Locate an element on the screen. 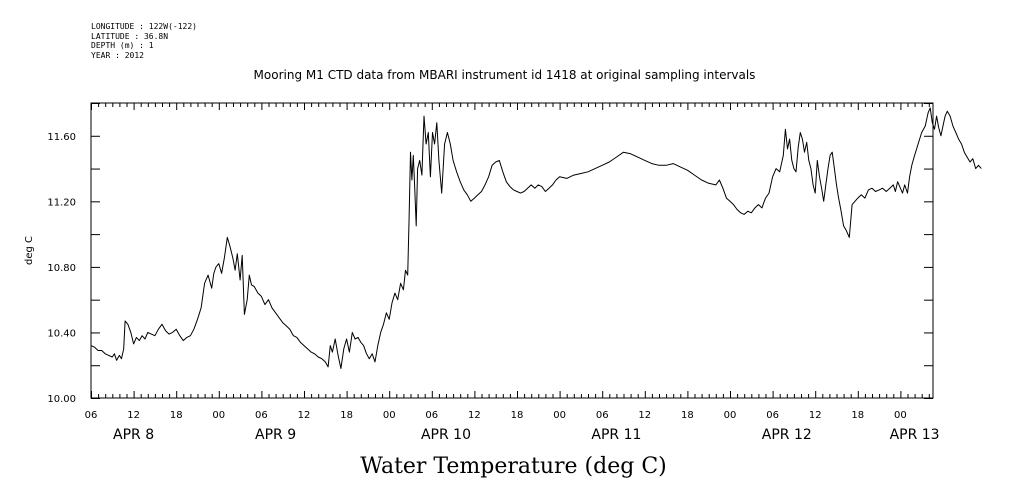 Image resolution: width=1009 pixels, height=504 pixels. x-date-label: APR 9 is located at coordinates (275, 435).